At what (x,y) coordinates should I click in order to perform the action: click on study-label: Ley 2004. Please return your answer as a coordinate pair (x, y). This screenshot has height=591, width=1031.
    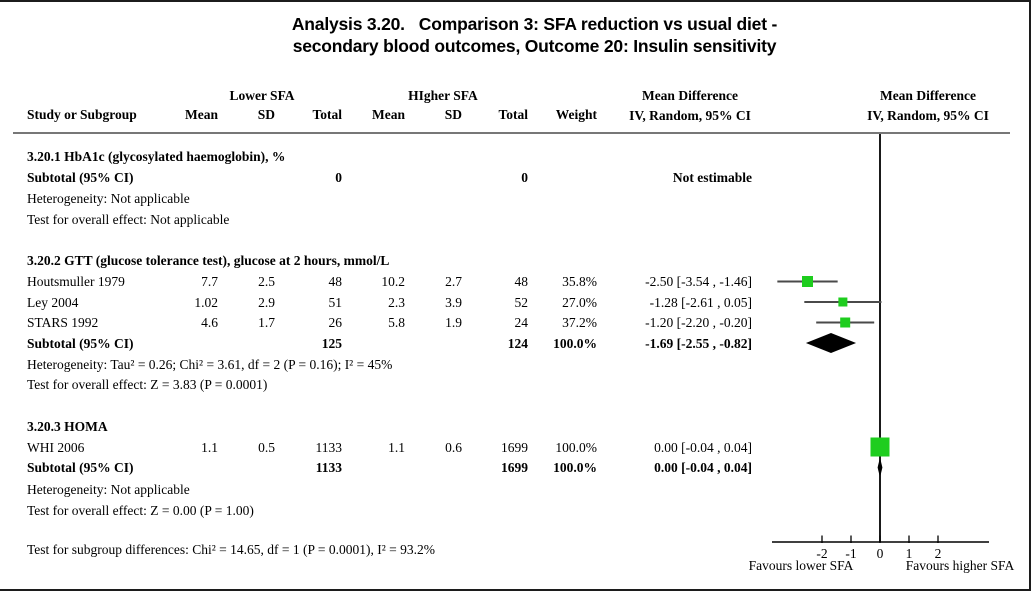
    Looking at the image, I should click on (53, 302).